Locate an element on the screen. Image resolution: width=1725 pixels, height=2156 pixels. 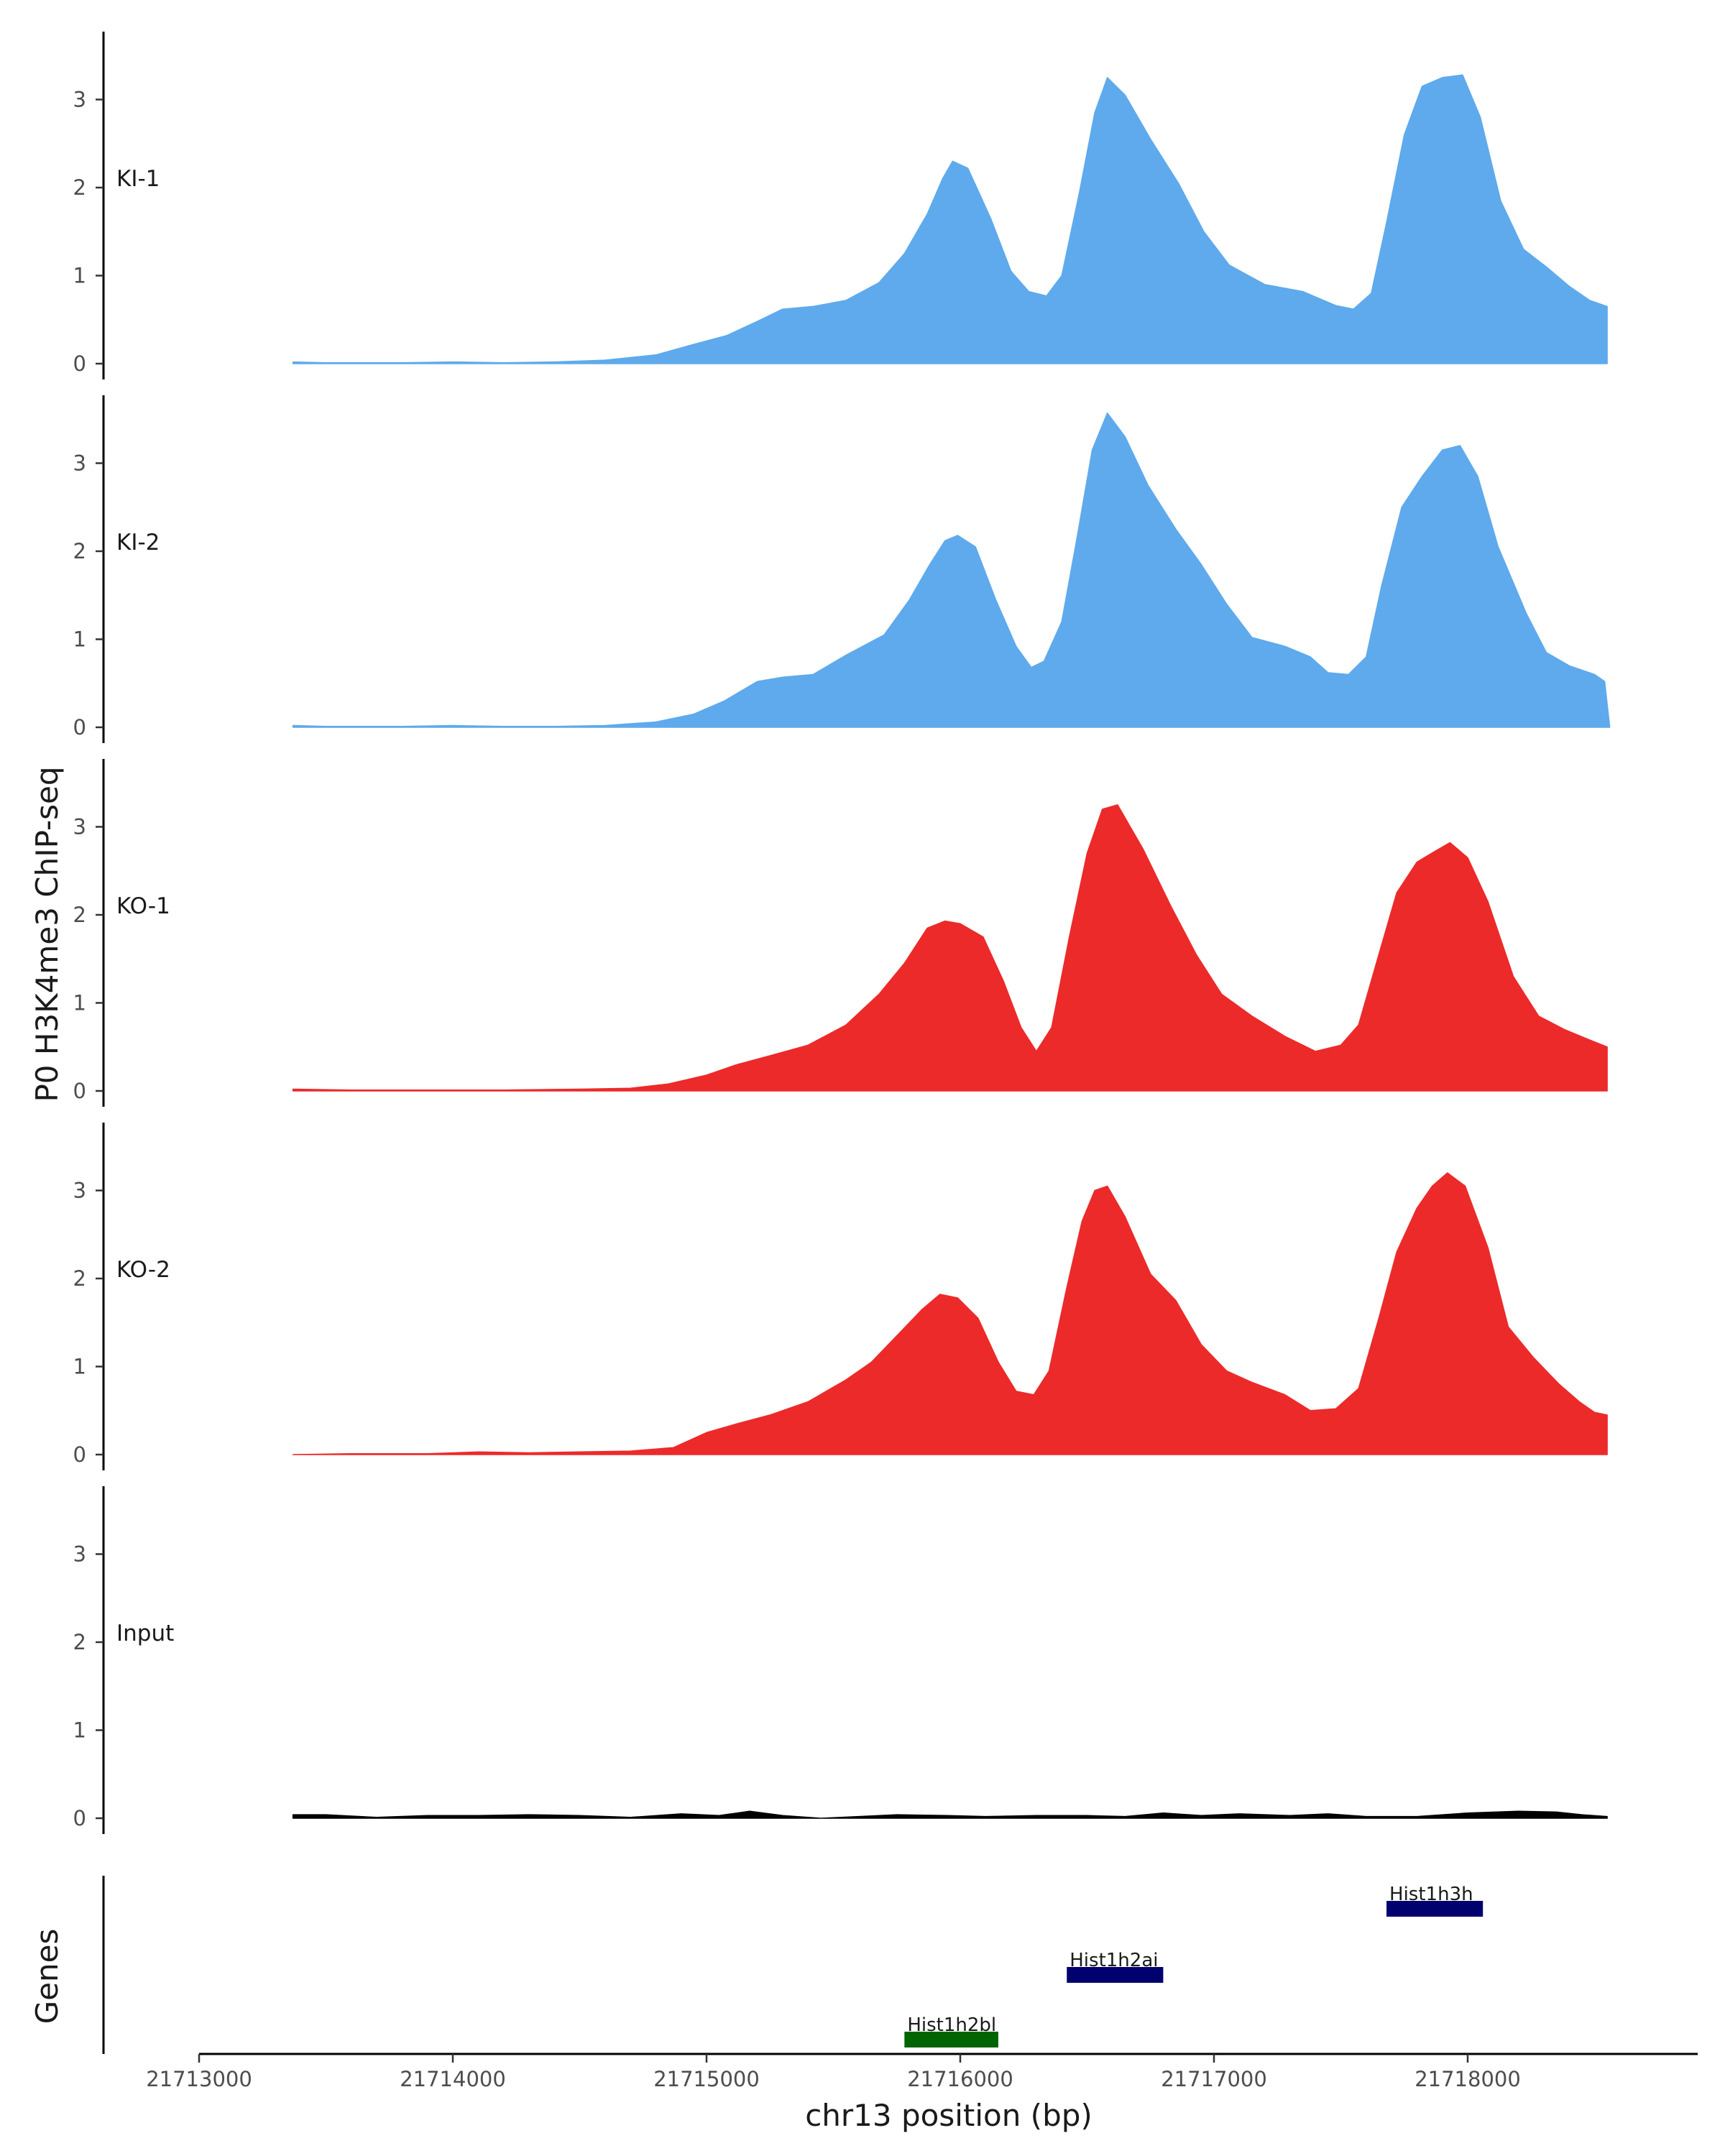
x-tick-label: 21713000 is located at coordinates (199, 2079).